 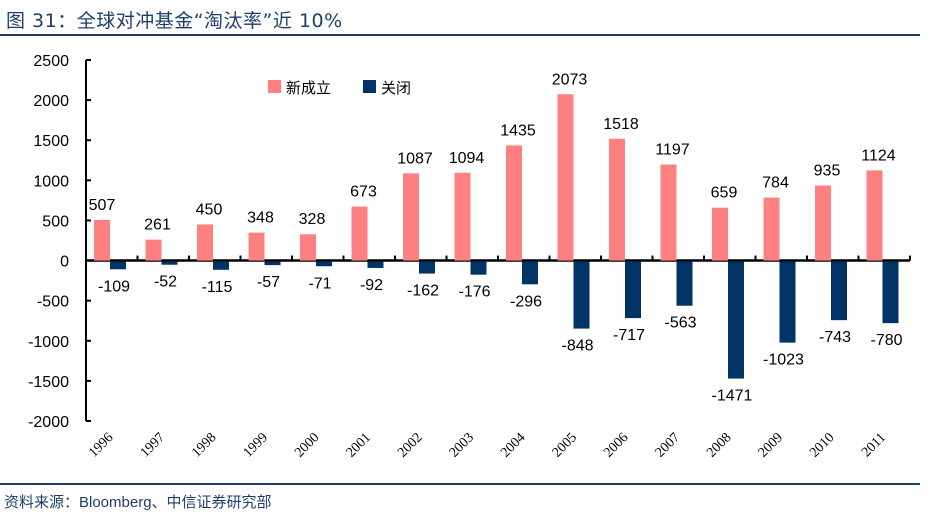 What do you see at coordinates (719, 445) in the screenshot?
I see `x-tick-label: 2008` at bounding box center [719, 445].